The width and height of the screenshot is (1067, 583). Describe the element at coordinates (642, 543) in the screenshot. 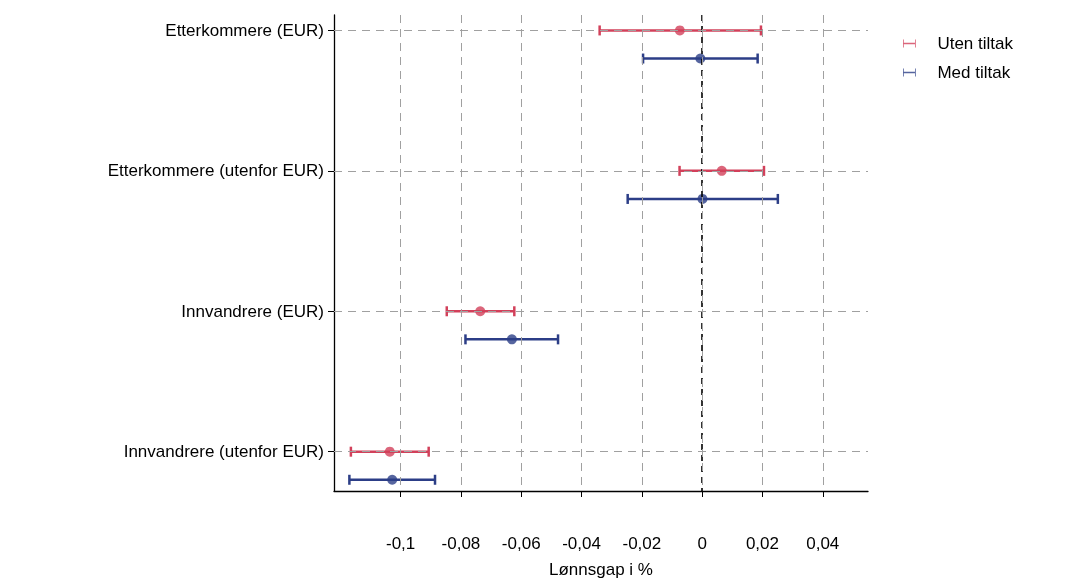

I see `x-tick-label: -0,02` at that location.